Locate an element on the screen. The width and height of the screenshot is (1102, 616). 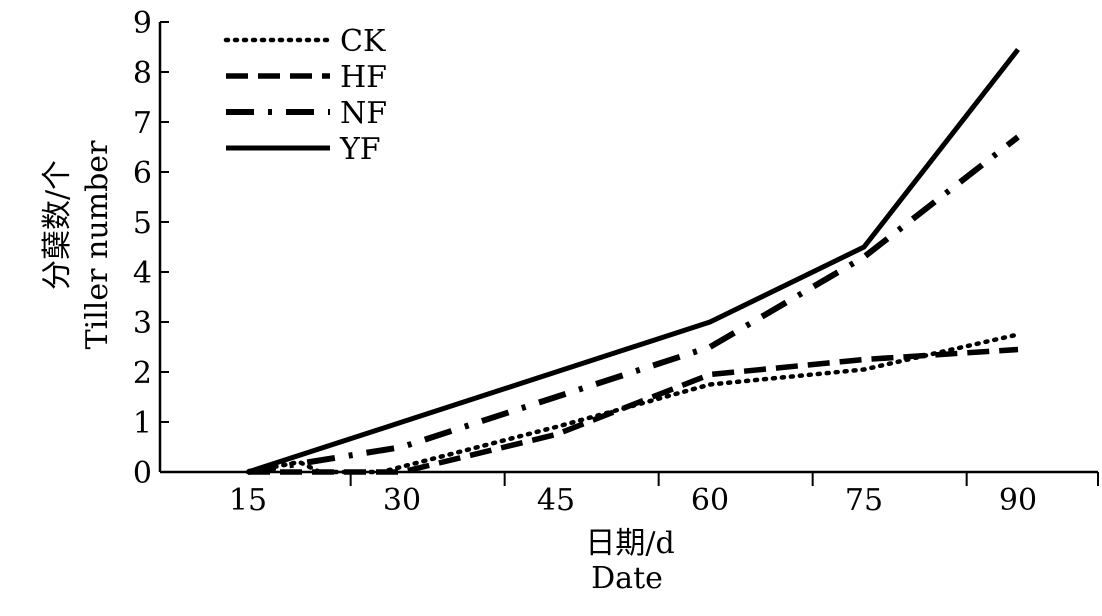
x-tick-label: 30 is located at coordinates (402, 500).